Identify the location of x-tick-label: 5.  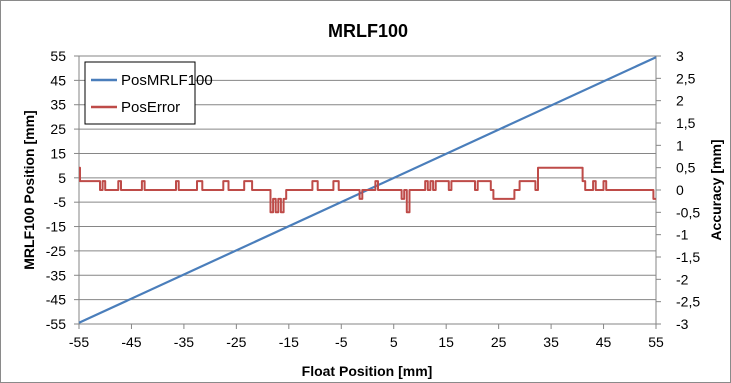
(394, 342).